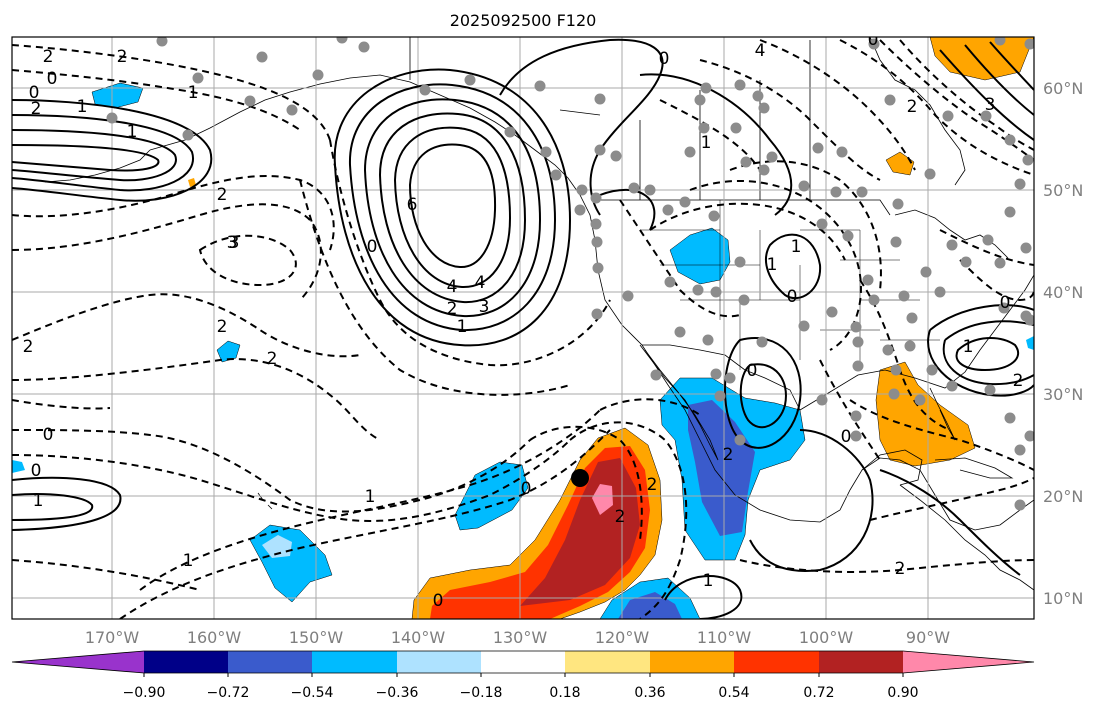 The width and height of the screenshot is (1105, 716). What do you see at coordinates (649, 693) in the screenshot?
I see `colorbar-tick-label: 0.36` at bounding box center [649, 693].